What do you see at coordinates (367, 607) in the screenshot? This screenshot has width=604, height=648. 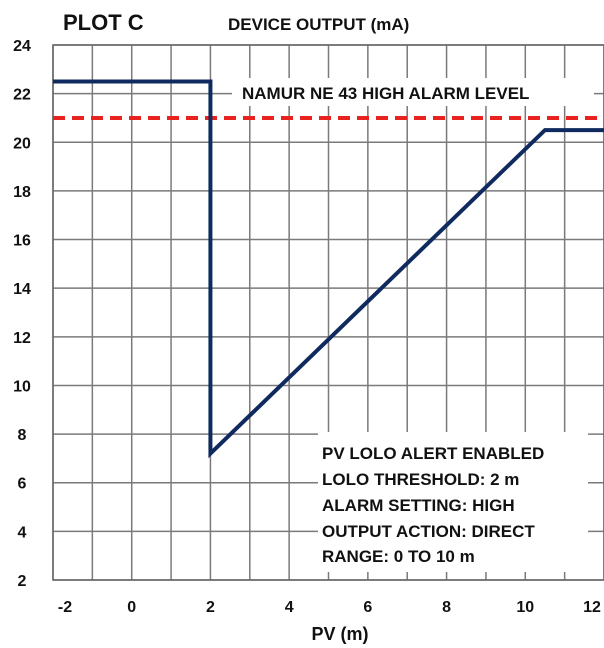 I see `x-tick-label: 6` at bounding box center [367, 607].